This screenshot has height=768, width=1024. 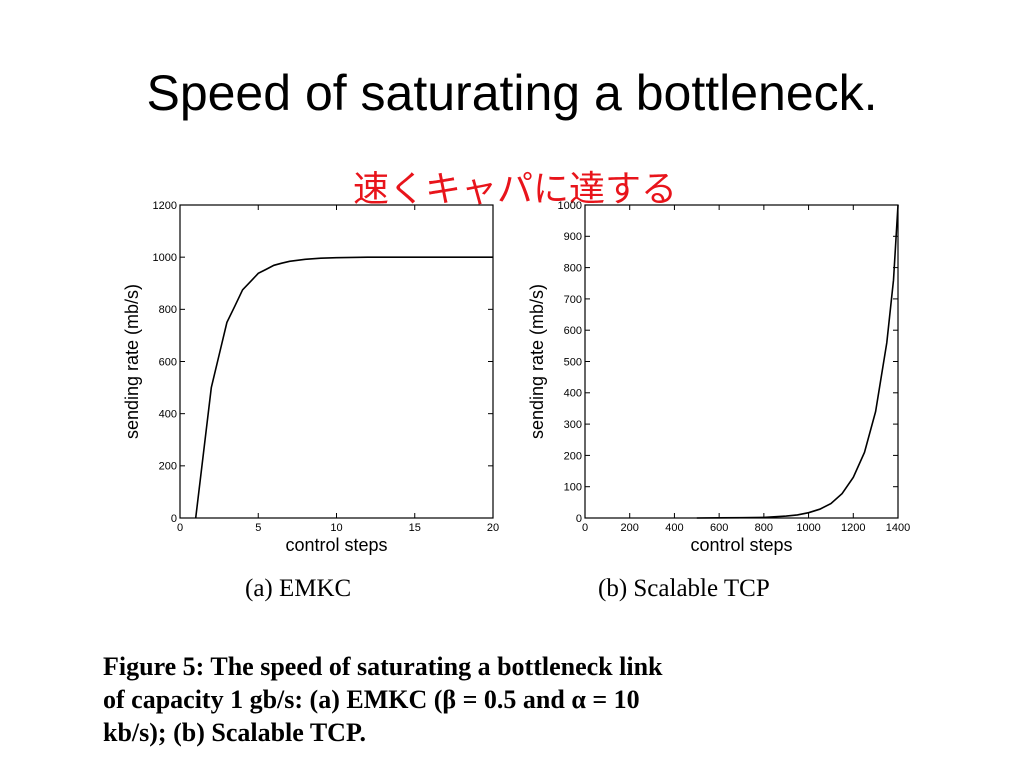 I want to click on y-tick-label: 100, so click(x=573, y=488).